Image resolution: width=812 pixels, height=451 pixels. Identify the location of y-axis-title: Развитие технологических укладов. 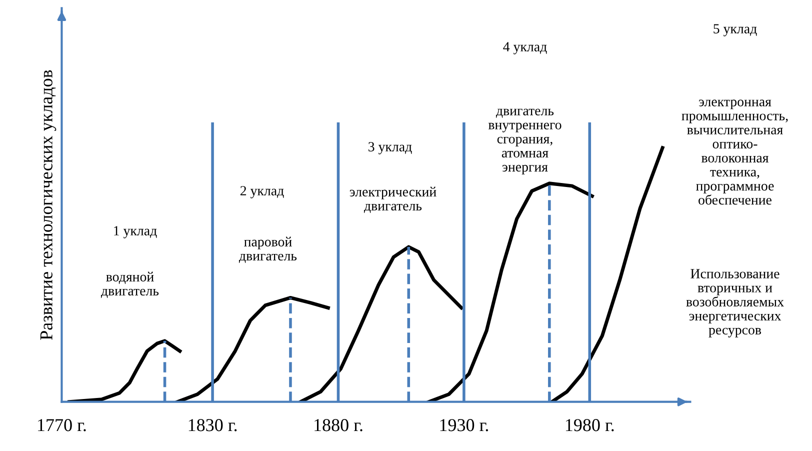
(48, 205).